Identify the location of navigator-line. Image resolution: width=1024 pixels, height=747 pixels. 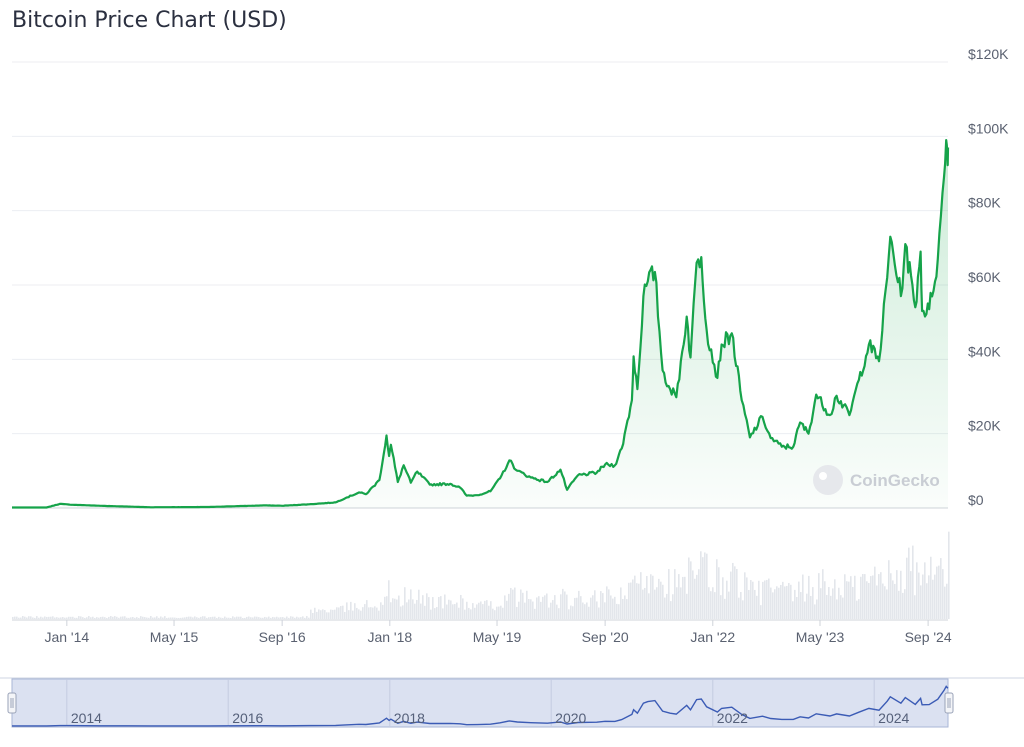
(480, 706).